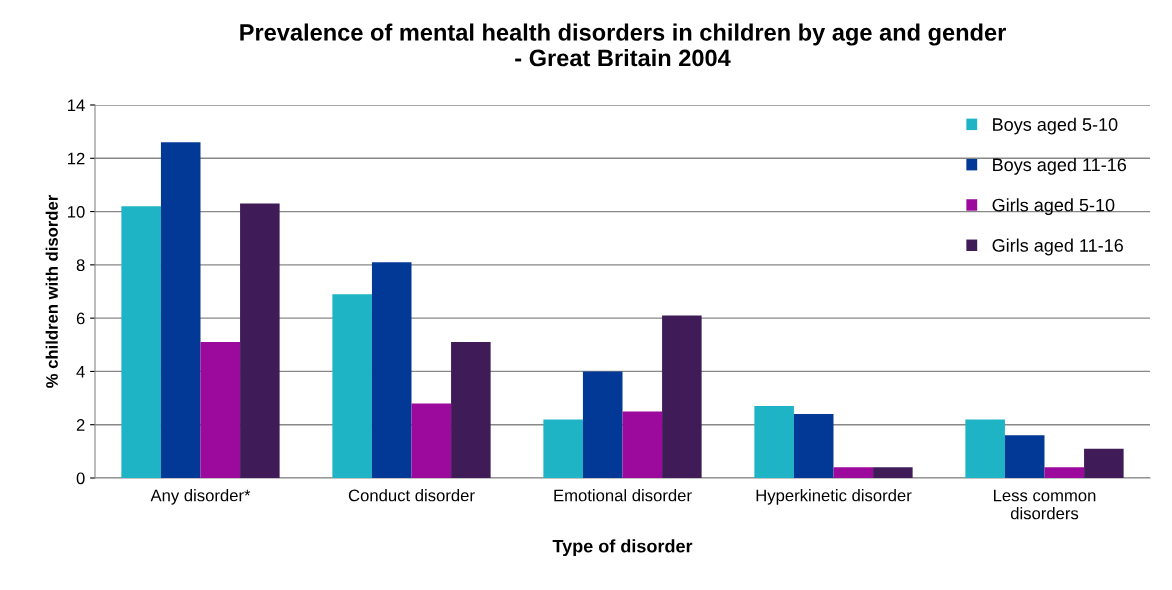 This screenshot has width=1172, height=590. What do you see at coordinates (1055, 126) in the screenshot?
I see `legend-label: Boys aged 5-10` at bounding box center [1055, 126].